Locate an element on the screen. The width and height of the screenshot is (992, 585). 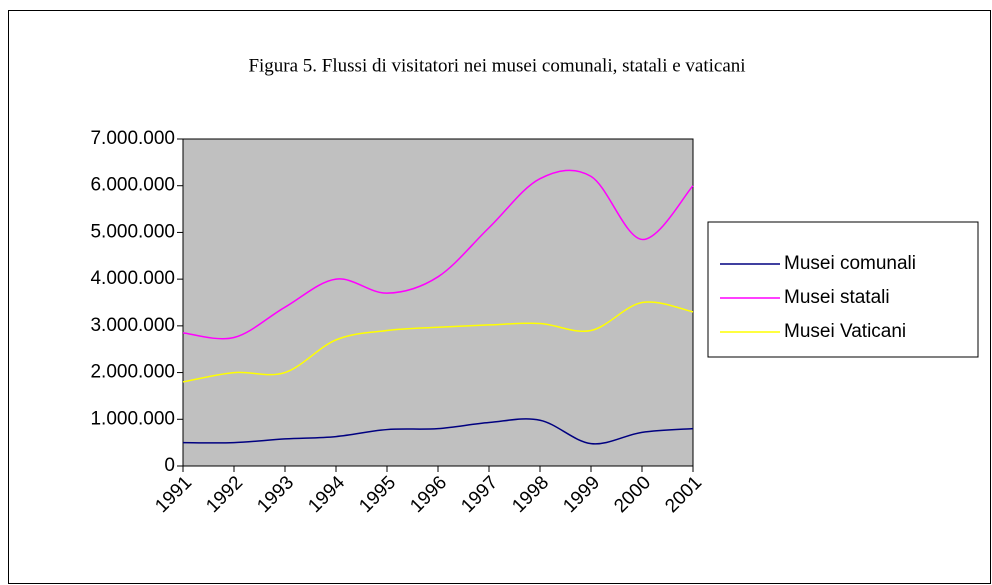
y-tick-label: 4.000.000 is located at coordinates (132, 278).